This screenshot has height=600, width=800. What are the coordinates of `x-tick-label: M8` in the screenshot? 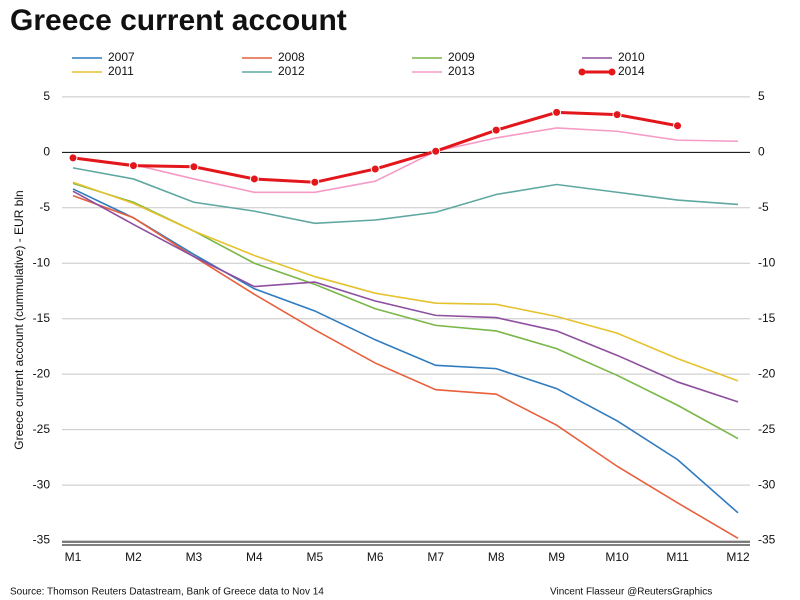 It's located at (496, 557).